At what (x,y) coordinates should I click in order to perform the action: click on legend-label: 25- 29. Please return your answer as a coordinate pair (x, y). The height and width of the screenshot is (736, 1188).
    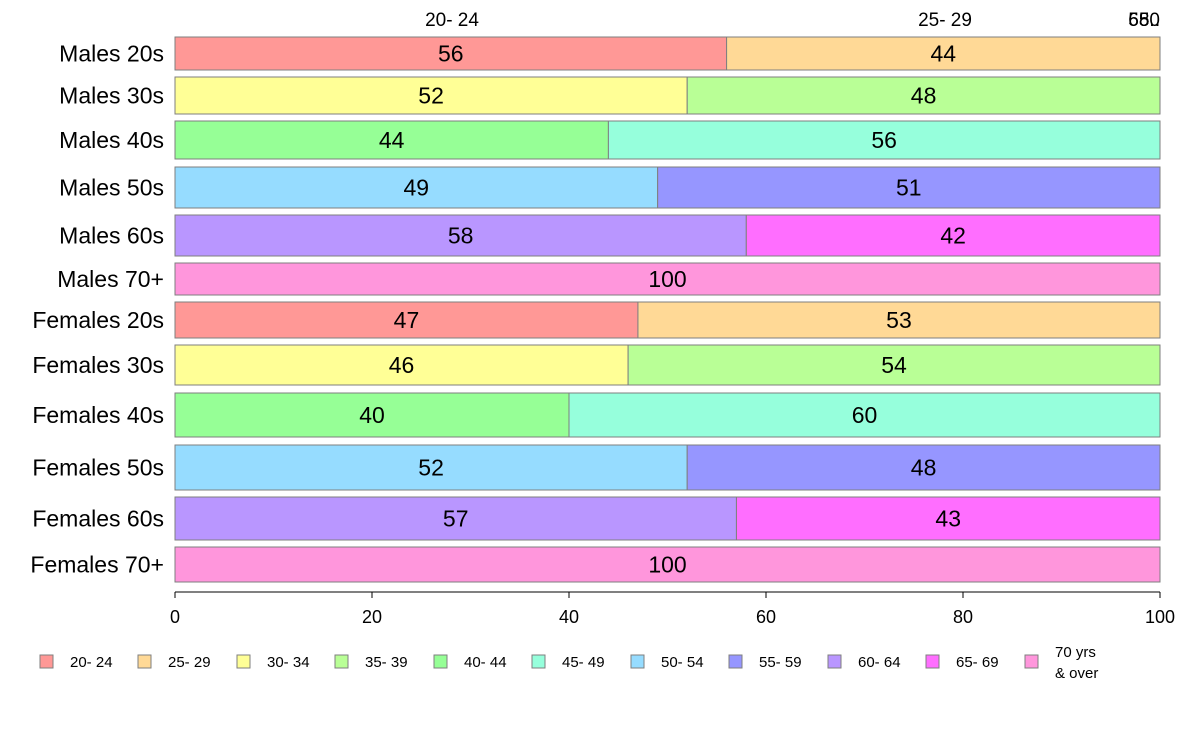
    Looking at the image, I should click on (189, 662).